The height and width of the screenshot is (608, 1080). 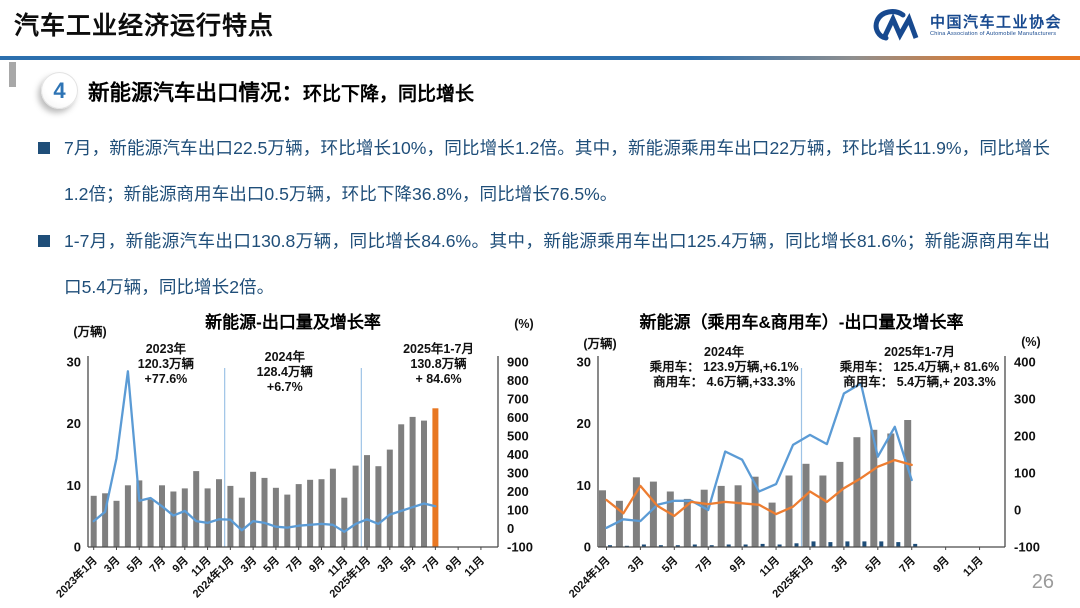 I want to click on section-heading: 新能源汽车出口情况：环比下降，同比增长, so click(x=281, y=91).